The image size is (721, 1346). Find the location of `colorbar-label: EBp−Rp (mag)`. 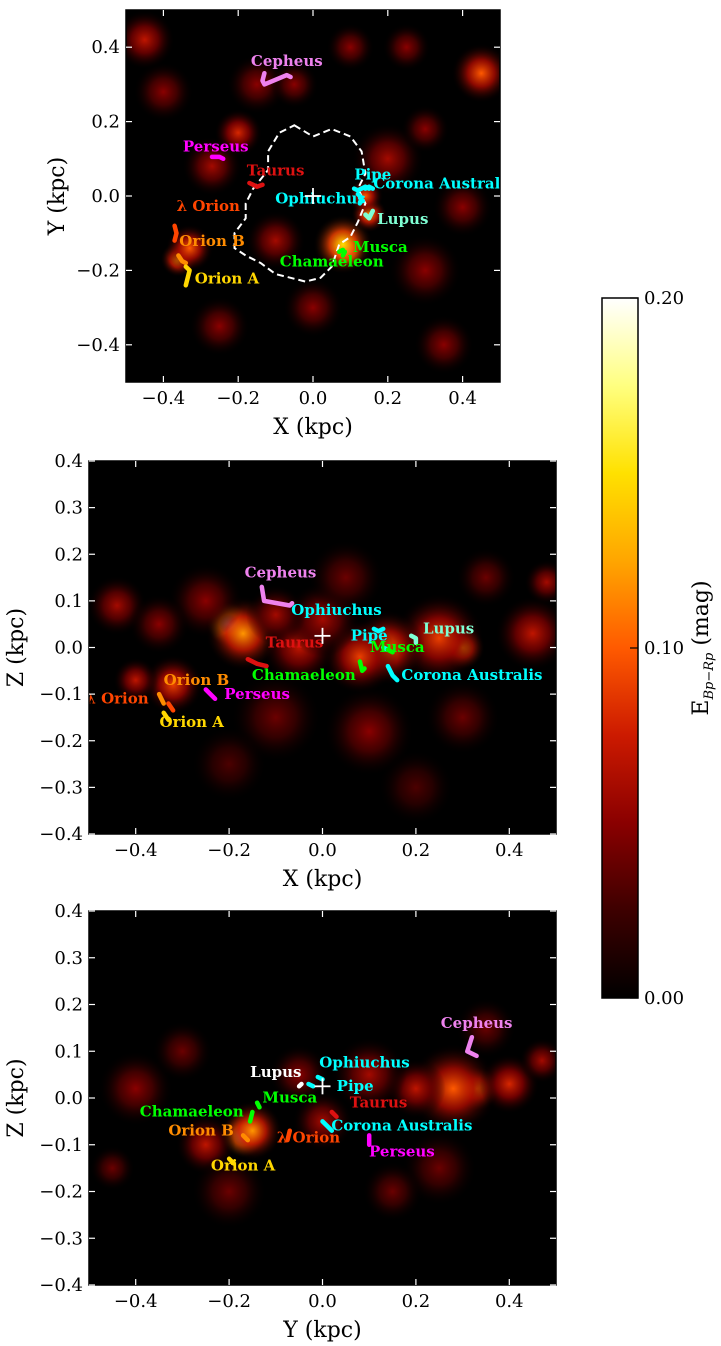

colorbar-label: EBp−Rp (mag) is located at coordinates (703, 647).